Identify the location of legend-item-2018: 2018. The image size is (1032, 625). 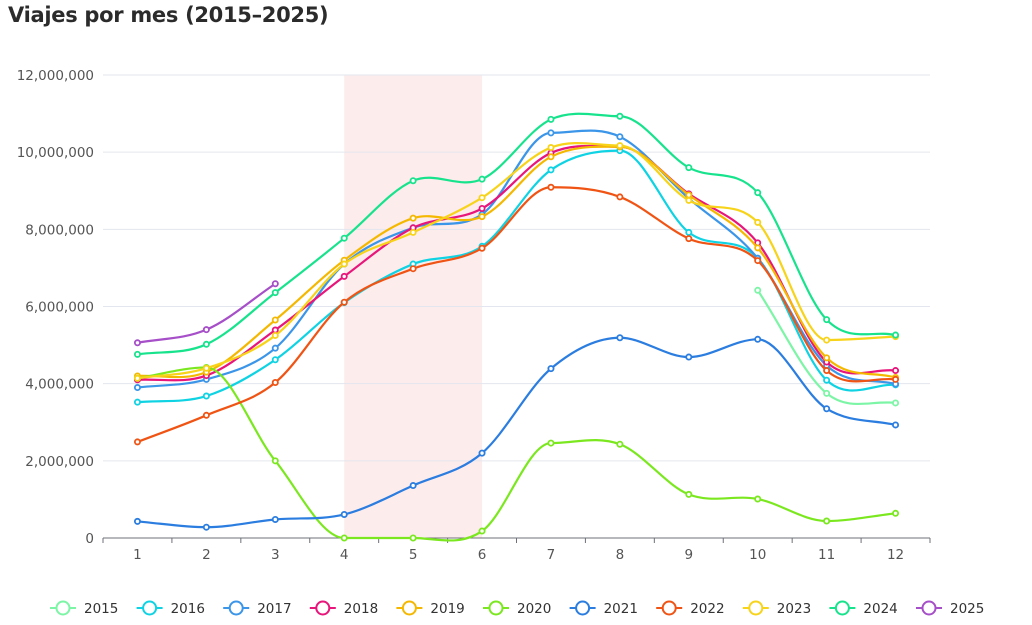
(343, 608).